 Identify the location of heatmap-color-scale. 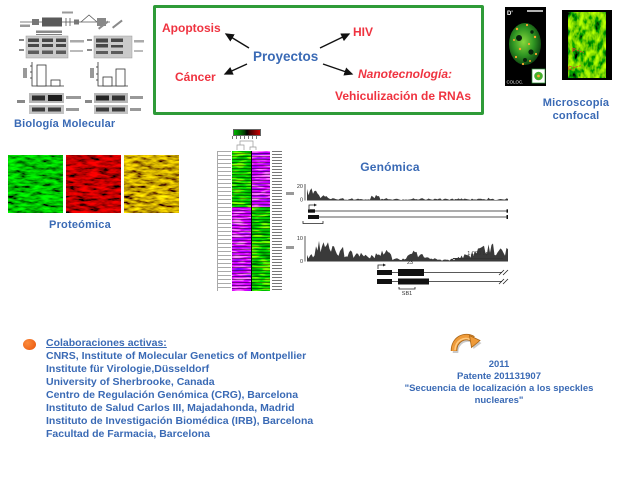
(247, 132).